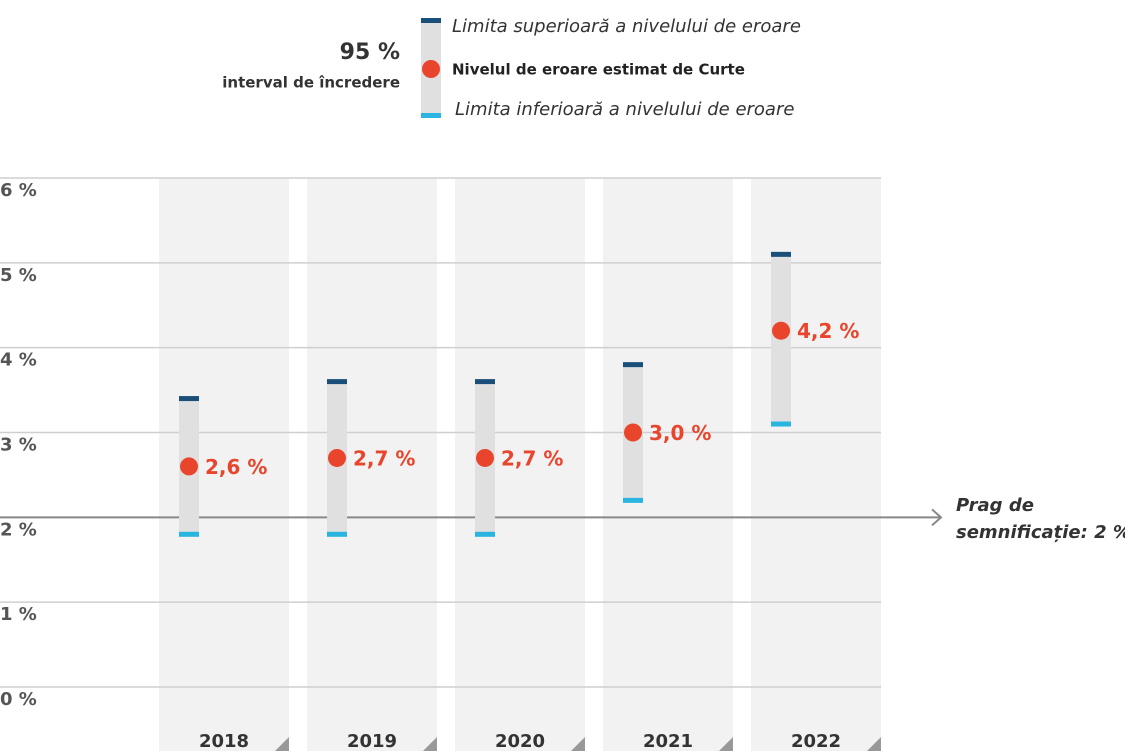 The height and width of the screenshot is (751, 1125). What do you see at coordinates (431, 69) in the screenshot?
I see `legend-dot` at bounding box center [431, 69].